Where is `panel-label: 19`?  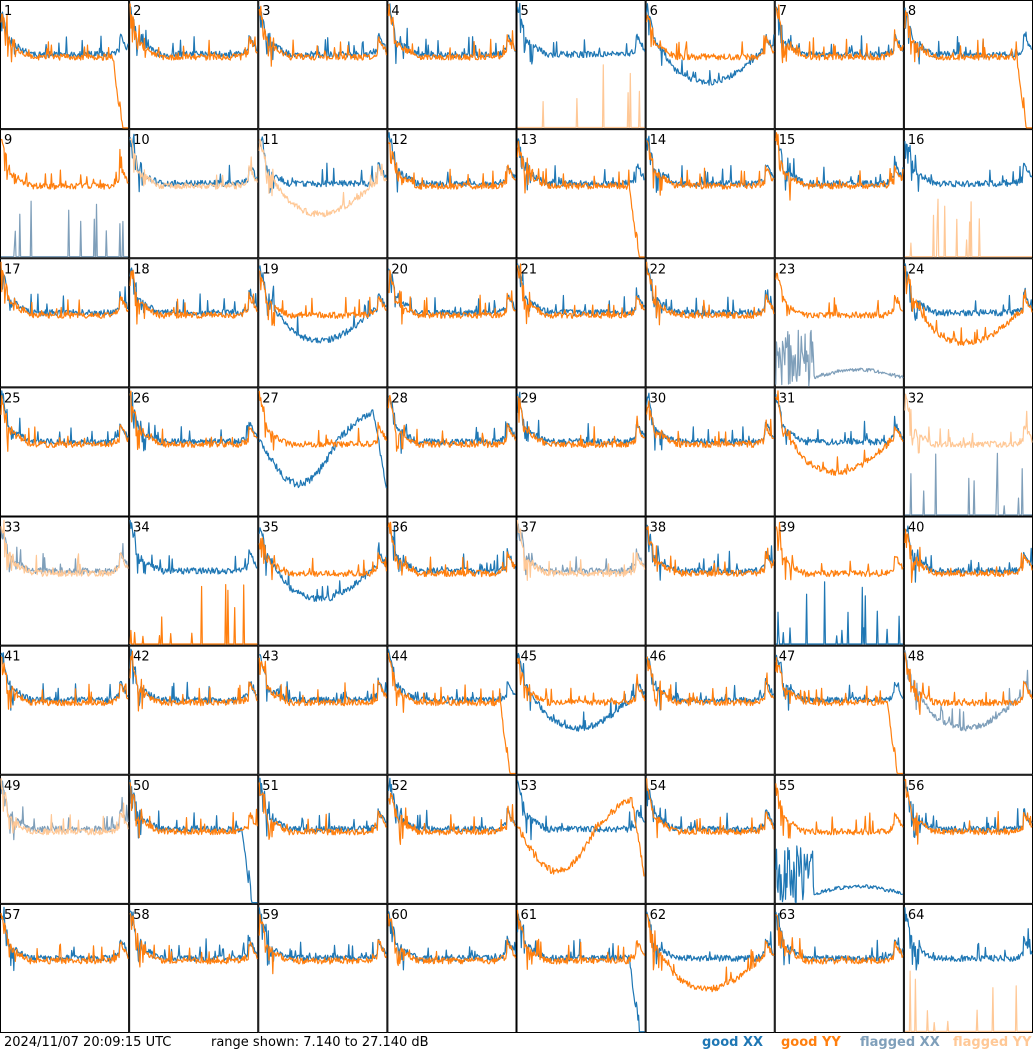
panel-label: 19 is located at coordinates (270, 269).